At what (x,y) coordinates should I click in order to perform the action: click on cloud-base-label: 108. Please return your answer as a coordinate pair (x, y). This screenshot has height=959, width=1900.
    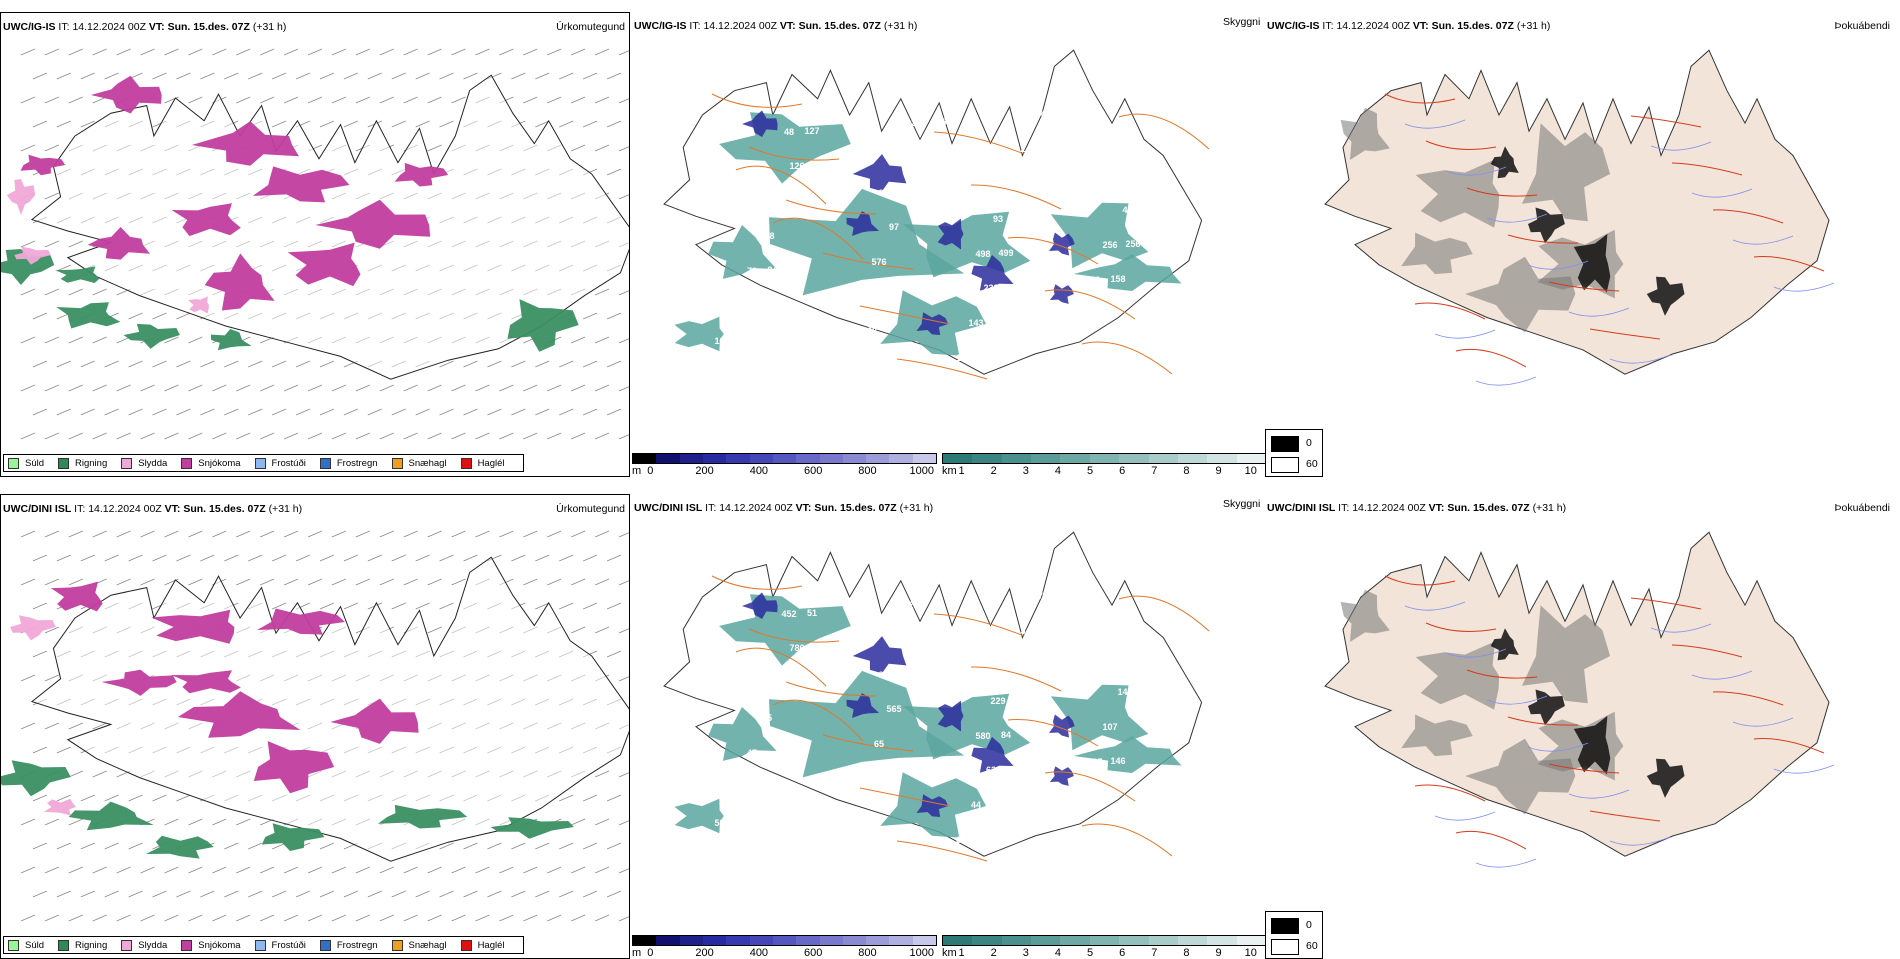
    Looking at the image, I should click on (759, 305).